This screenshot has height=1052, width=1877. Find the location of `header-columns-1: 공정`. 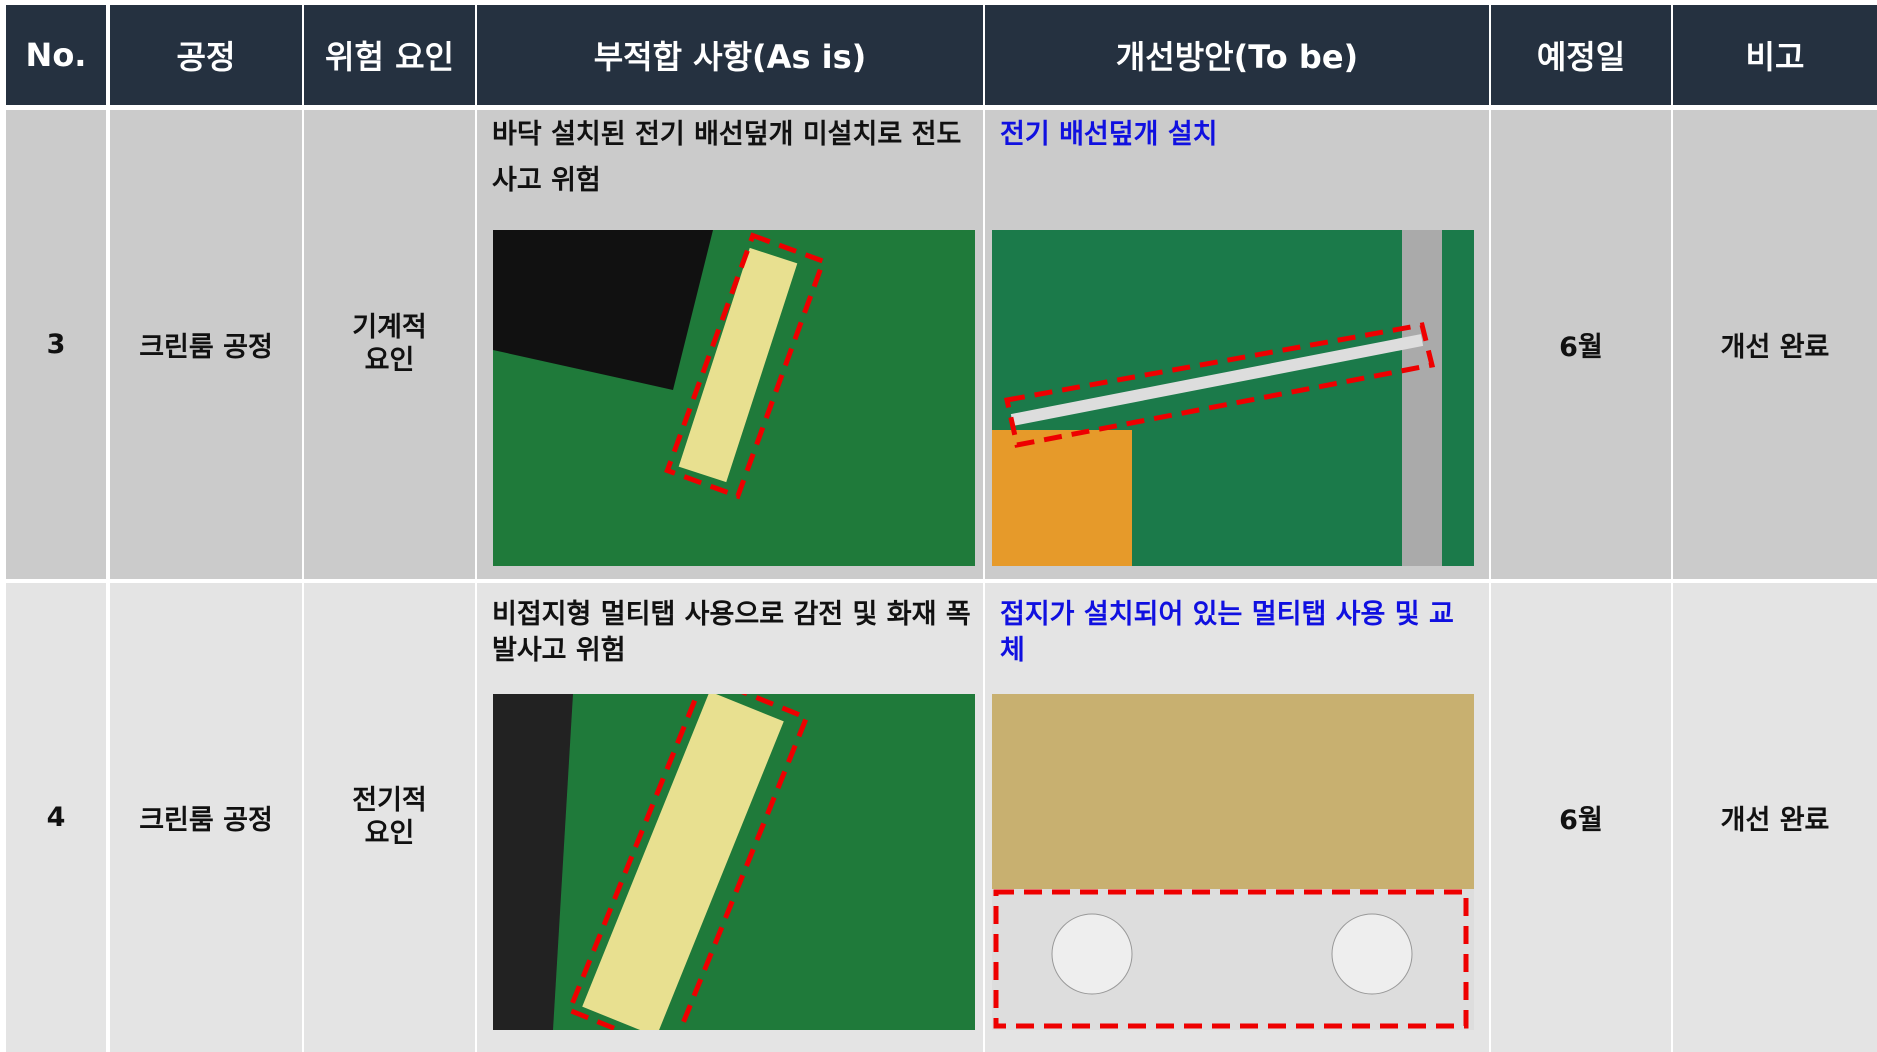

header-columns-1: 공정 is located at coordinates (206, 55).